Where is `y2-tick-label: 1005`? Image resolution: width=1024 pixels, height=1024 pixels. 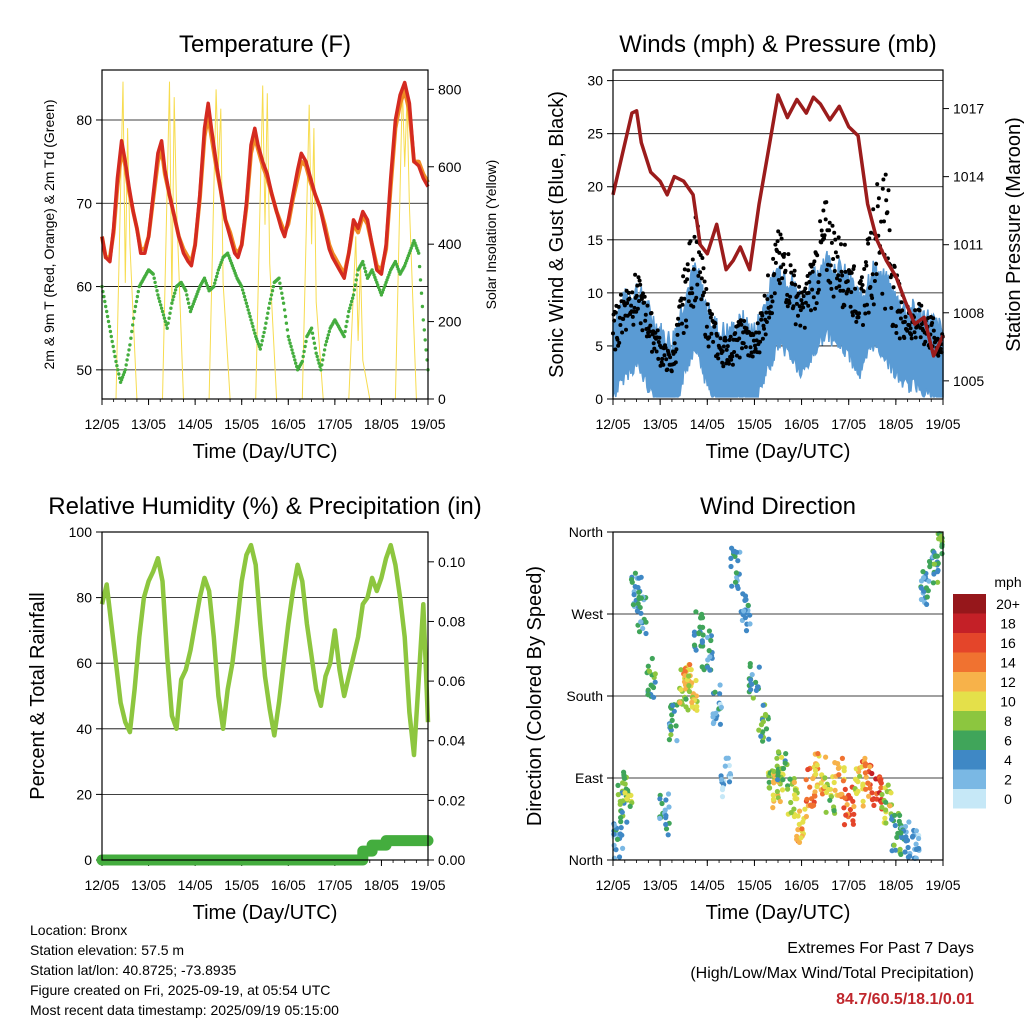
y2-tick-label: 1005 is located at coordinates (968, 381).